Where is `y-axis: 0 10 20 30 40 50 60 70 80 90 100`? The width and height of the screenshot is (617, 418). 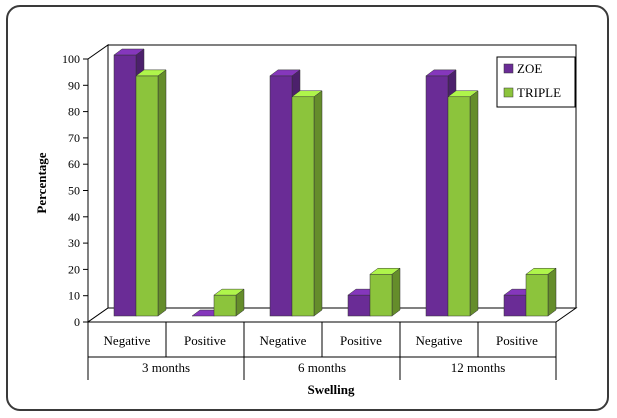
y-axis: 0 10 20 30 40 50 60 70 80 90 100 is located at coordinates (75, 190).